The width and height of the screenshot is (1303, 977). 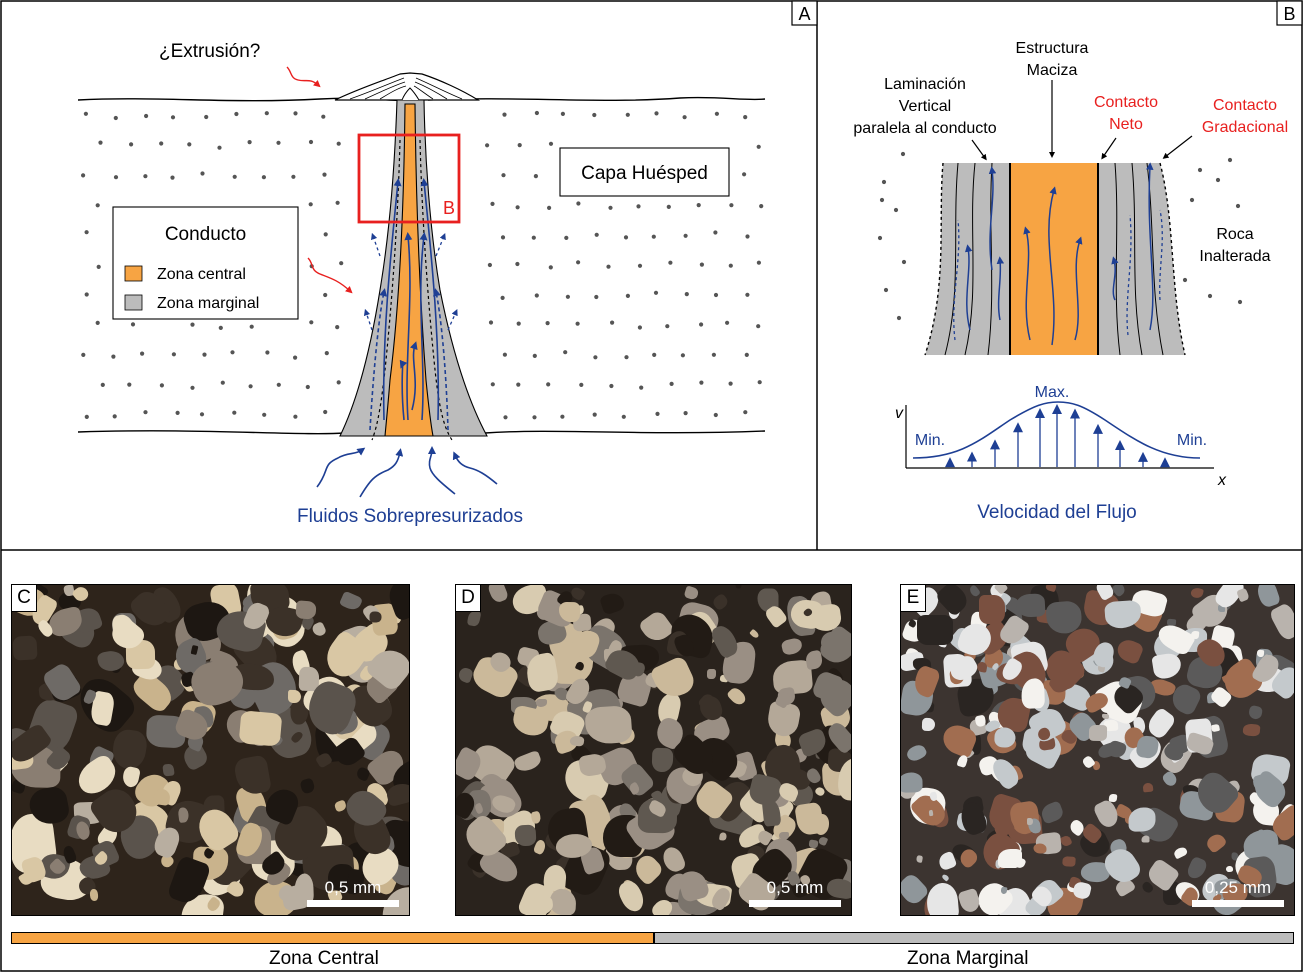 I want to click on photomicrograph-c: C 0,5 mm, so click(x=210, y=750).